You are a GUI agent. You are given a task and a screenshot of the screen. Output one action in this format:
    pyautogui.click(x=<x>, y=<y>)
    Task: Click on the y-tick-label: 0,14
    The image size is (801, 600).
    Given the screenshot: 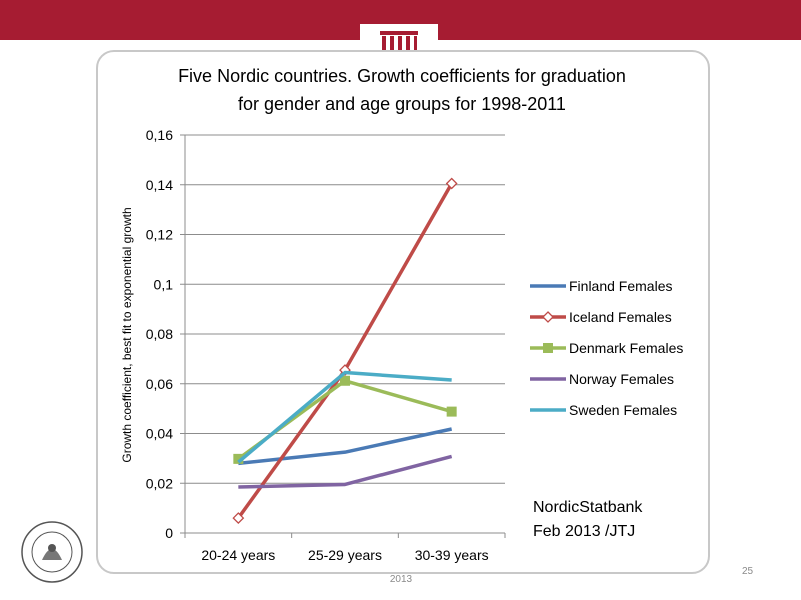 What is the action you would take?
    pyautogui.click(x=159, y=185)
    